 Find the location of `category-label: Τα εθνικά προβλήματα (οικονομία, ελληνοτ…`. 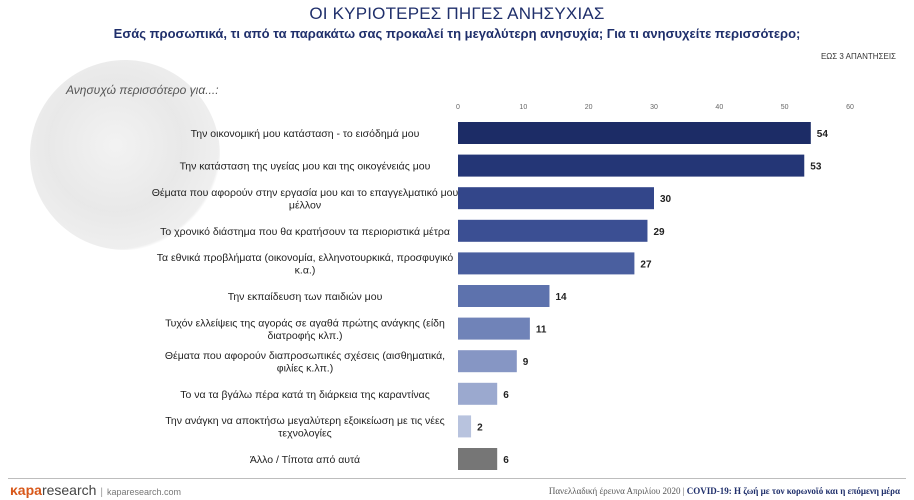

category-label: Τα εθνικά προβλήματα (οικονομία, ελληνοτ… is located at coordinates (305, 258).